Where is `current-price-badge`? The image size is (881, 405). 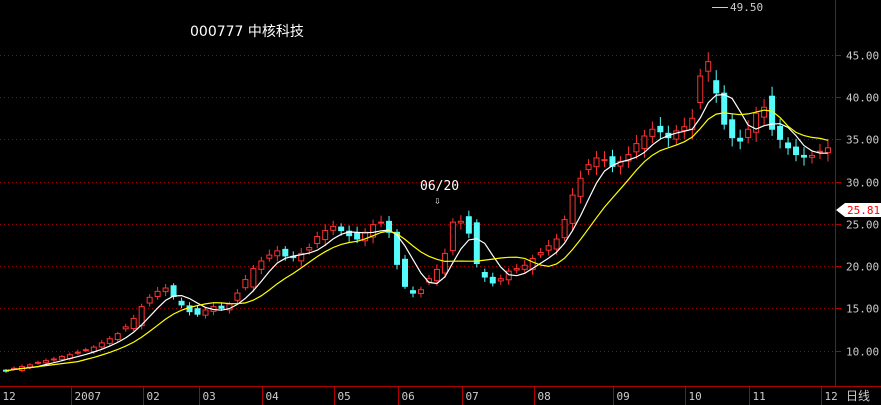
current-price-badge is located at coordinates (858, 210).